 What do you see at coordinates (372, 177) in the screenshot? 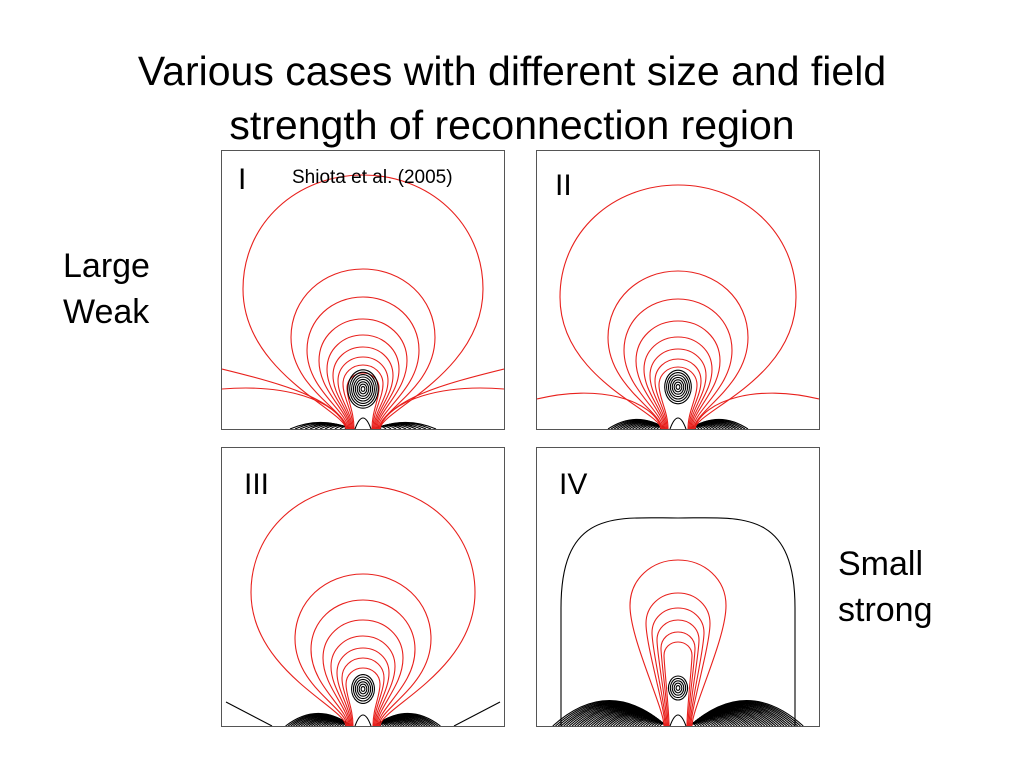
I see `citation: Shiota et al. (2005)` at bounding box center [372, 177].